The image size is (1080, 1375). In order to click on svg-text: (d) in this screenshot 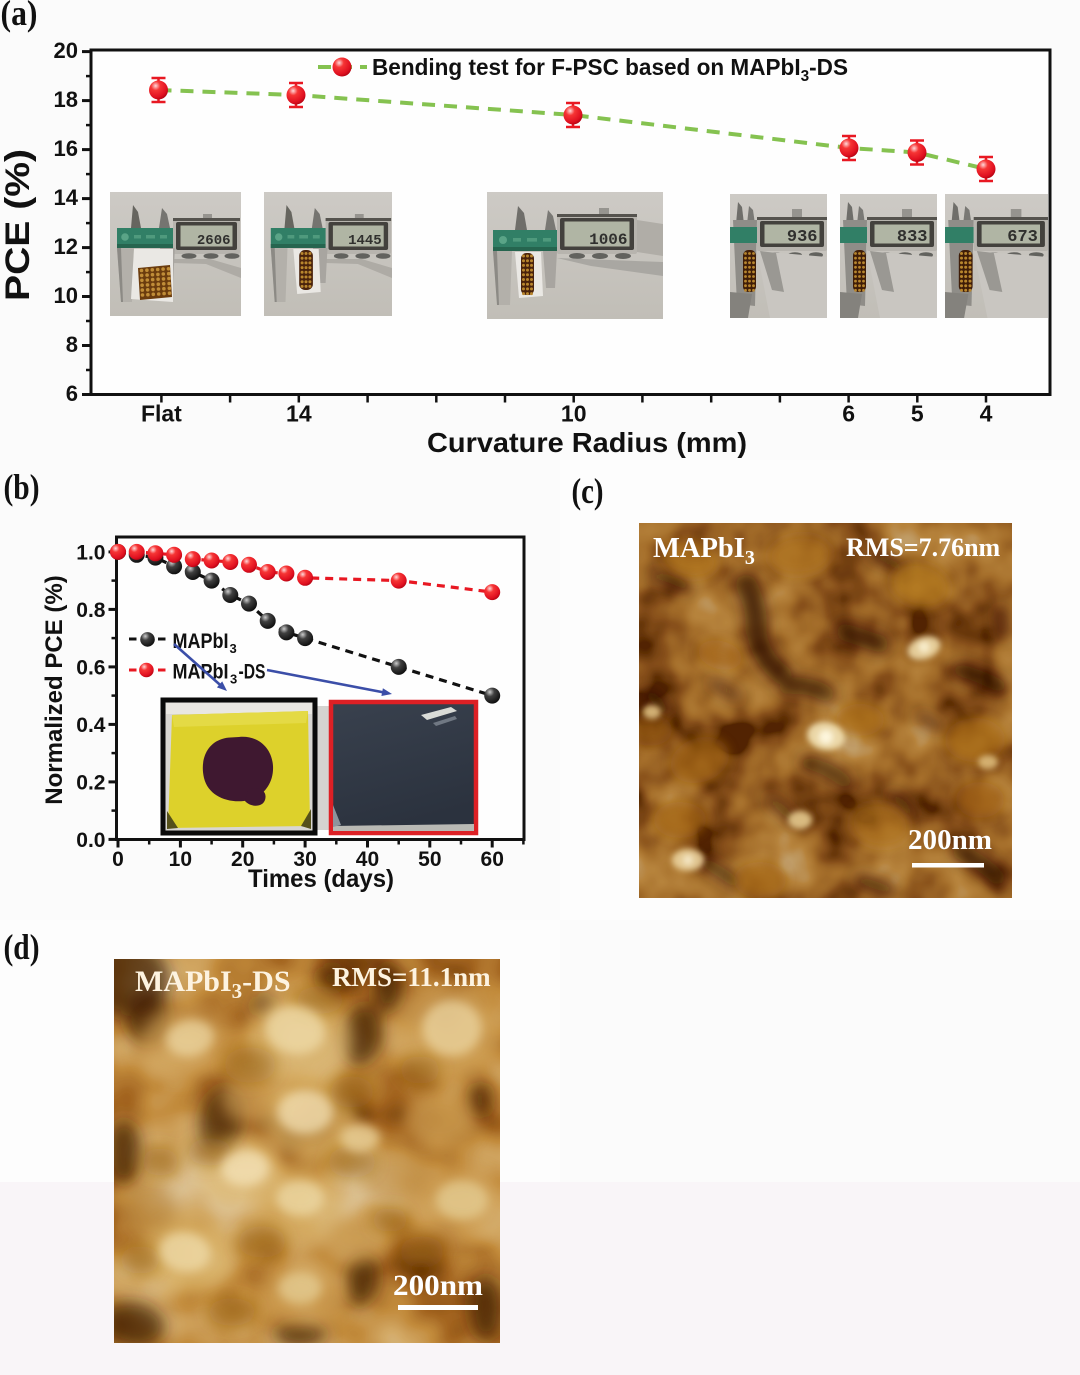, I will do `click(22, 947)`.